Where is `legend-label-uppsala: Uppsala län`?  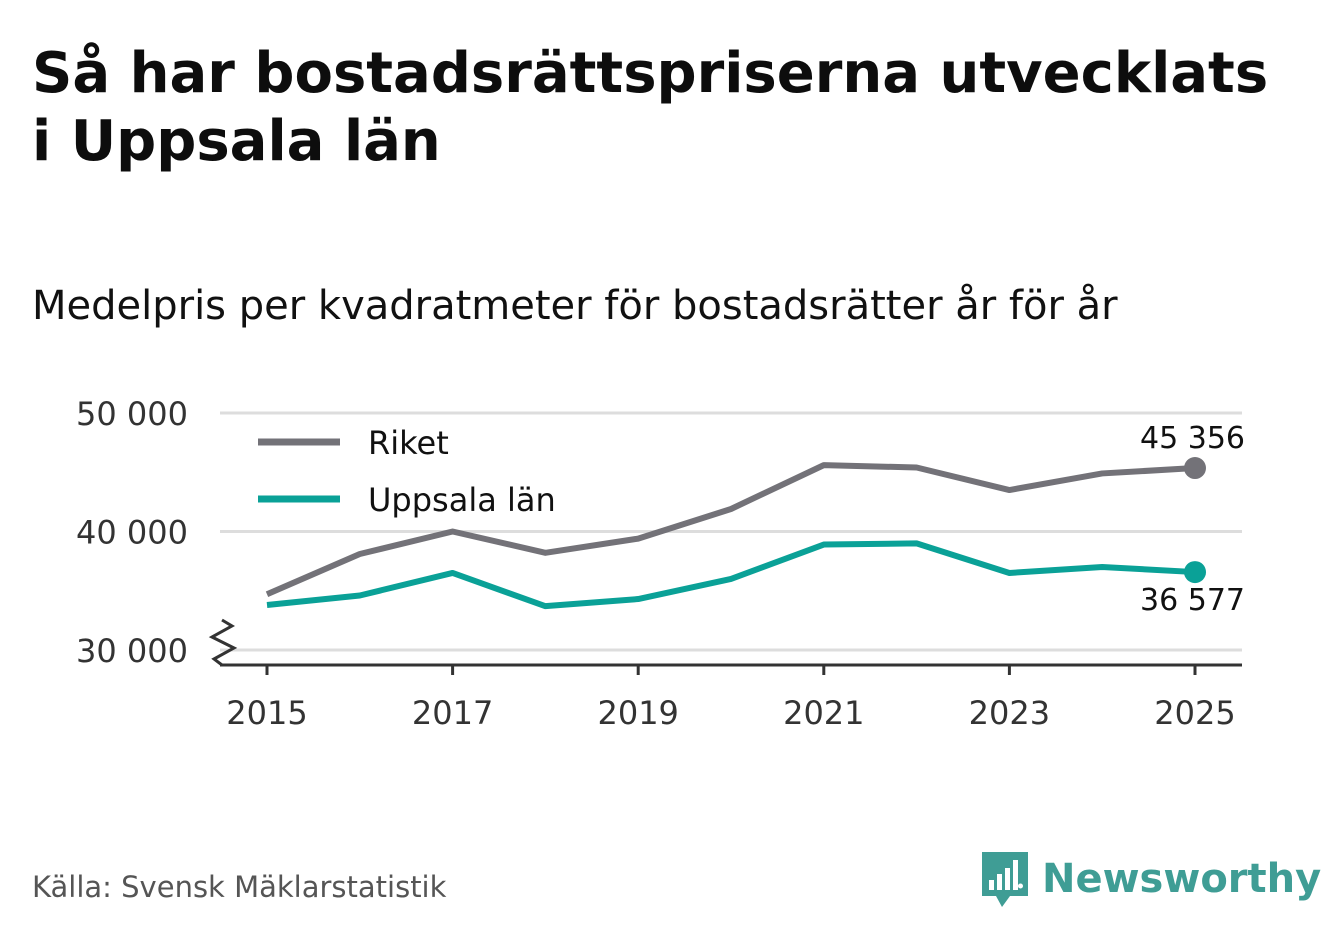
legend-label-uppsala: Uppsala län is located at coordinates (462, 500).